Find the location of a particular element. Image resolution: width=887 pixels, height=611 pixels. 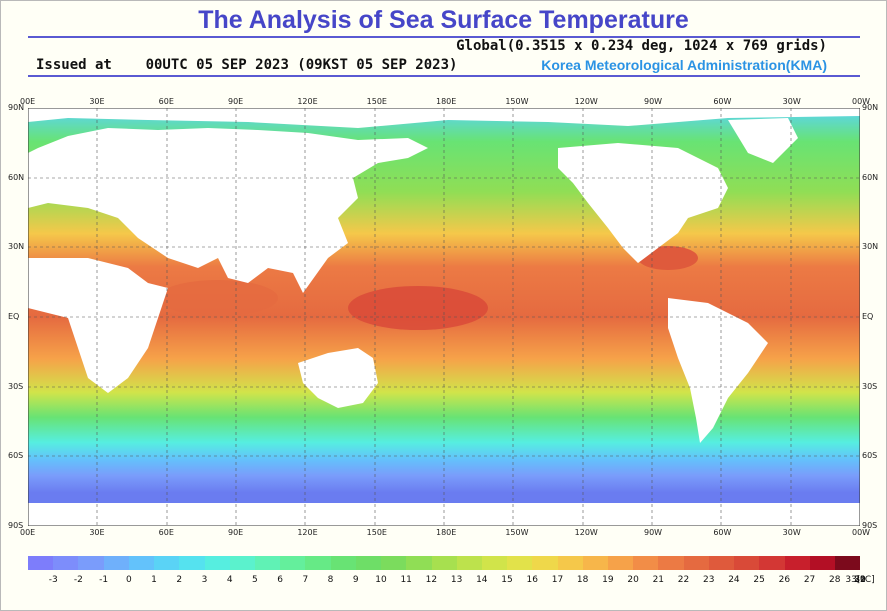

land-greenland is located at coordinates (763, 140).